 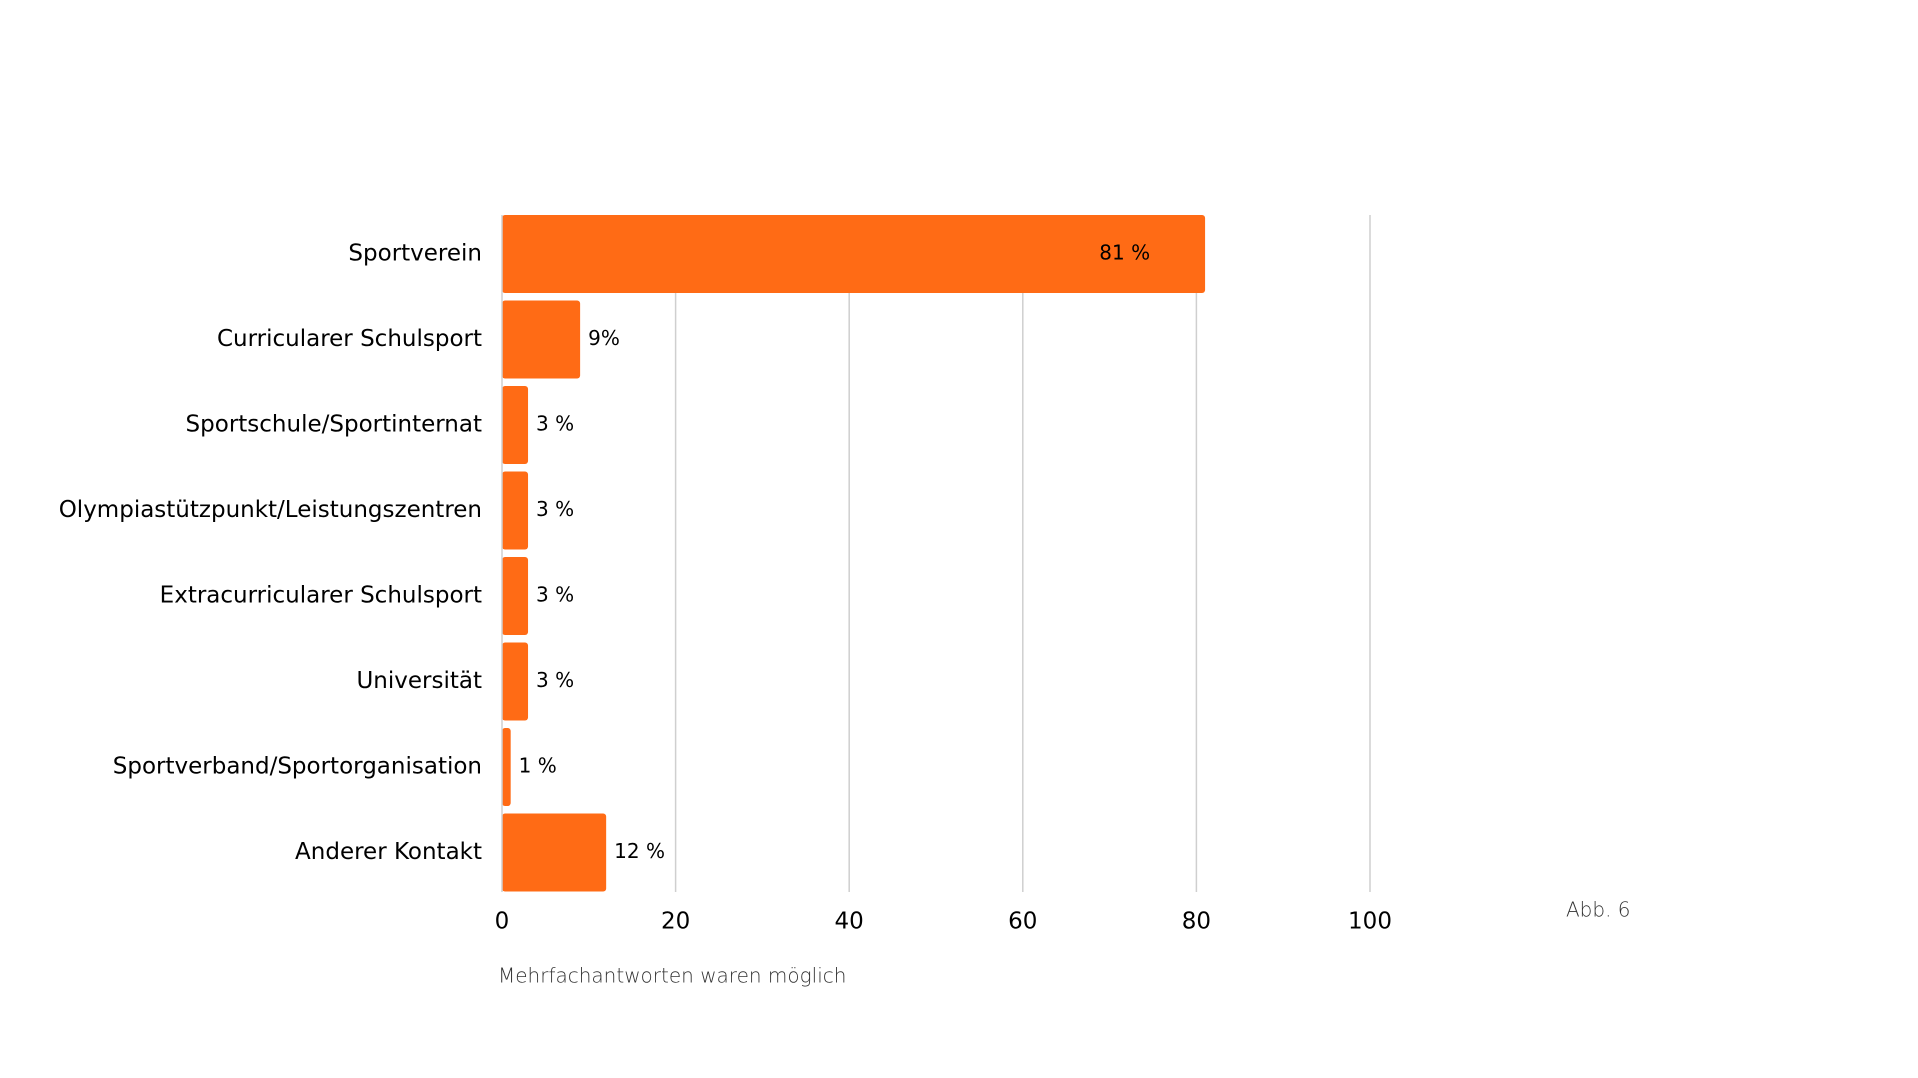 I want to click on category-label-7: Sportverband/Sportorganisation, so click(x=297, y=767).